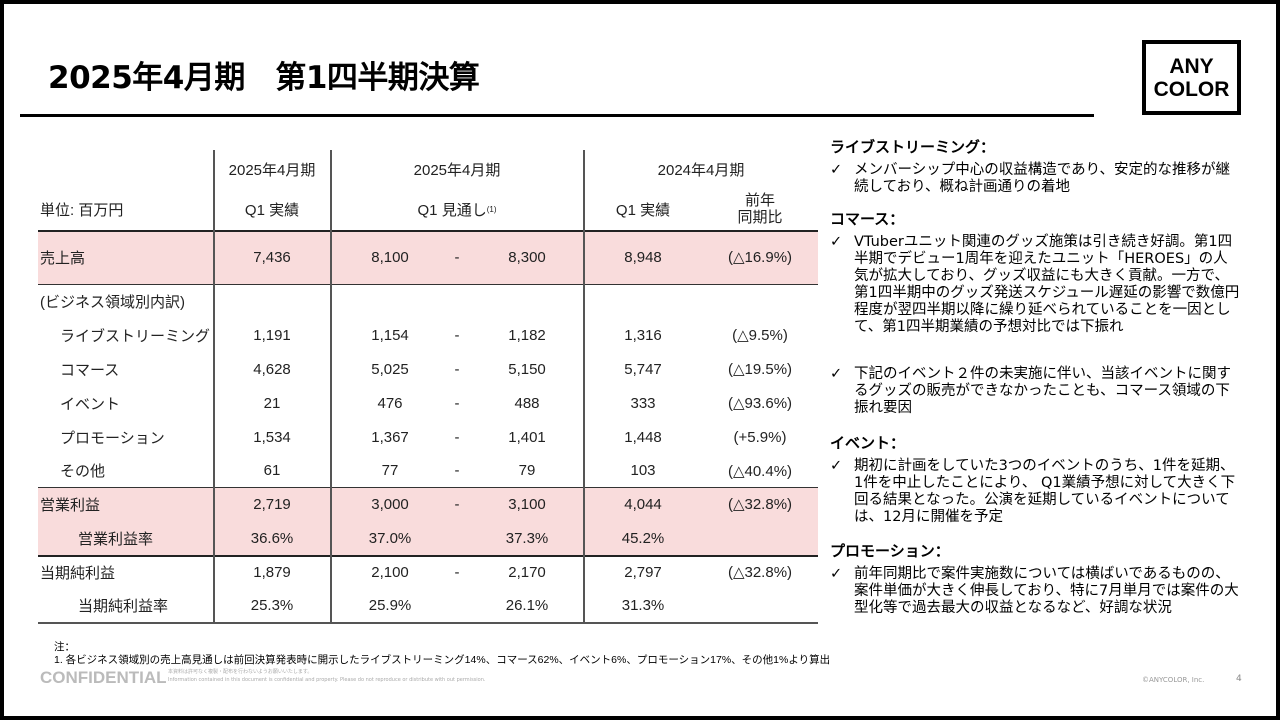  I want to click on table-row: プロモーション 1,534 1,367 - 1,401 1,448 (+5.9%), so click(428, 437).